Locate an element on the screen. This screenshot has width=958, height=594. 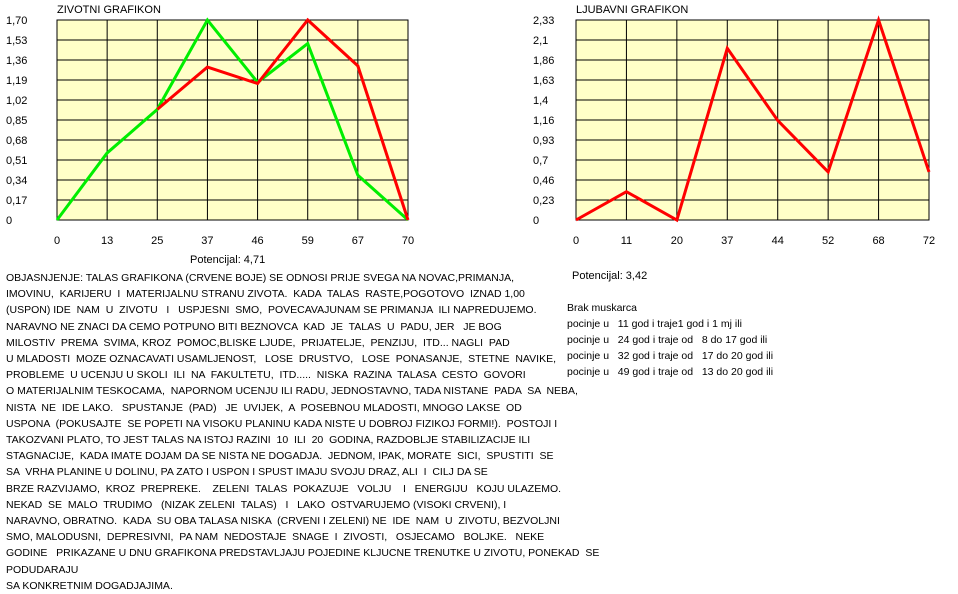
explanation-line: SA KONKRETNIM DOGADJAJIMA. is located at coordinates (89, 585).